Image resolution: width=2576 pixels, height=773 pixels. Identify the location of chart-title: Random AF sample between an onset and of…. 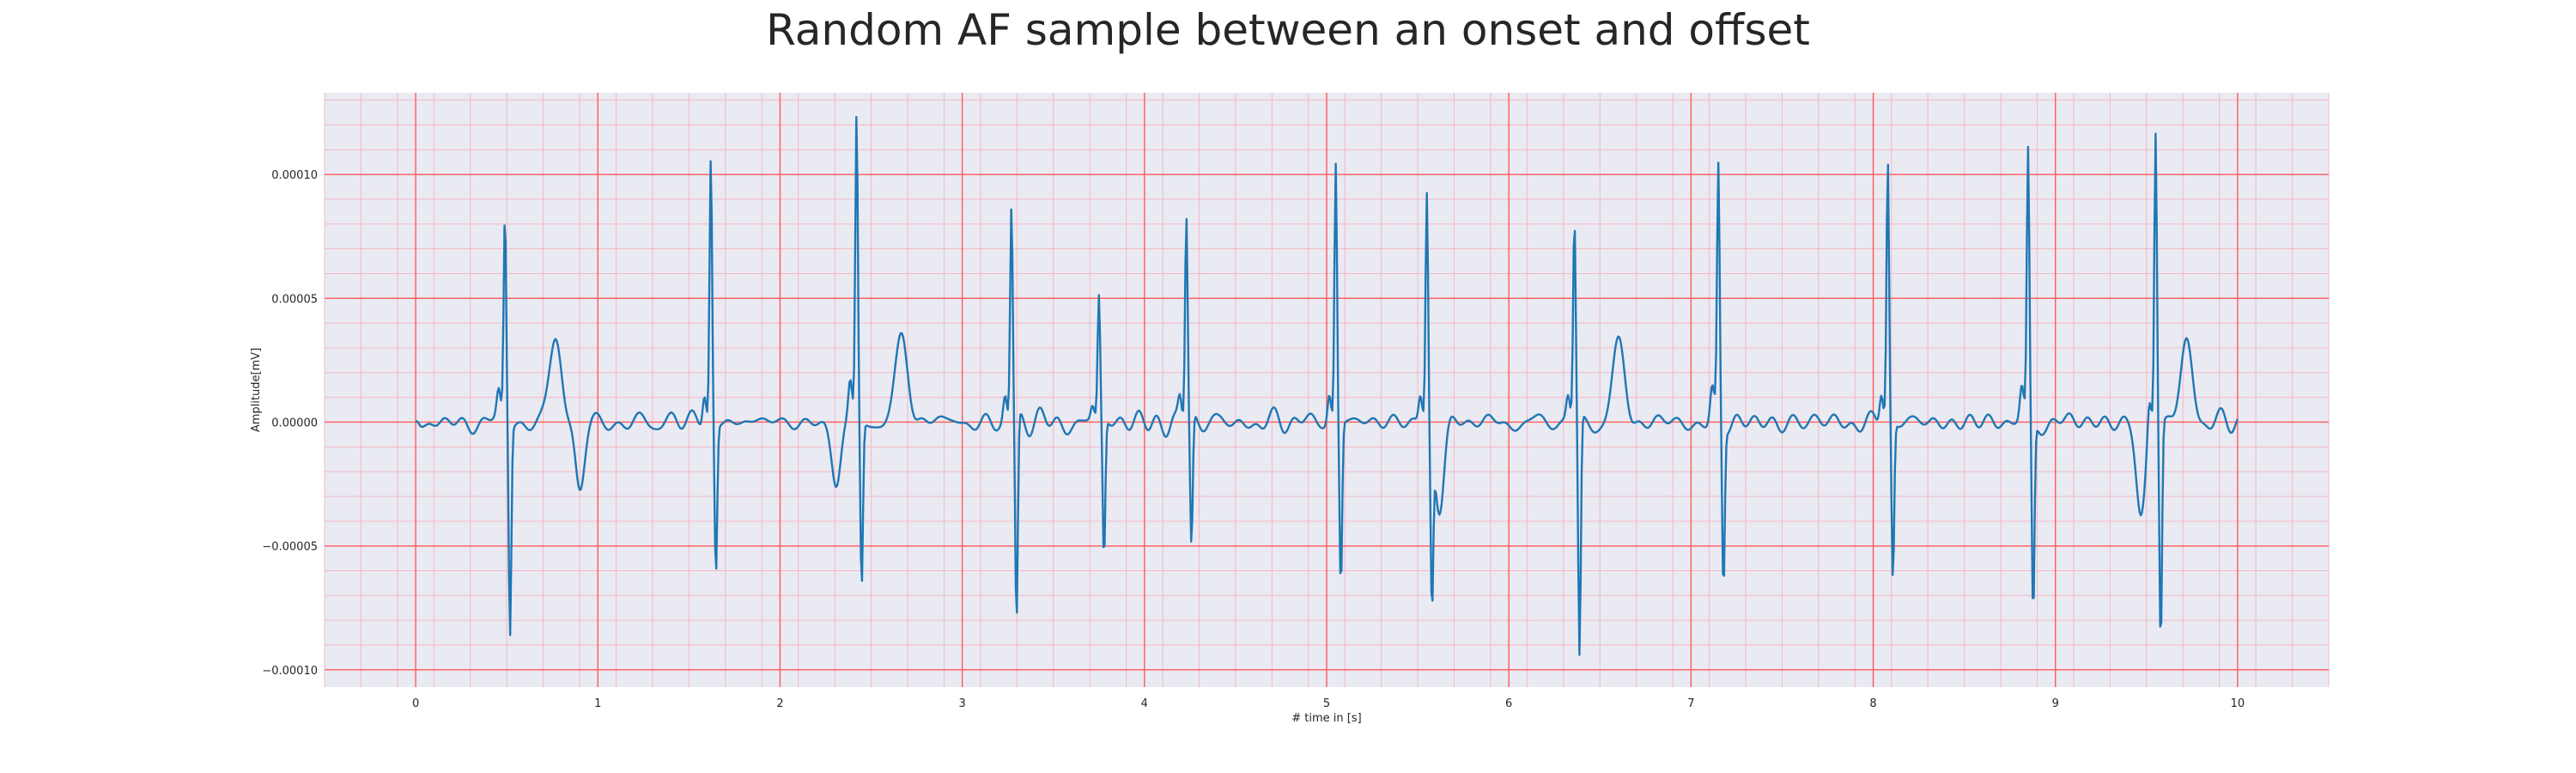
(1288, 30).